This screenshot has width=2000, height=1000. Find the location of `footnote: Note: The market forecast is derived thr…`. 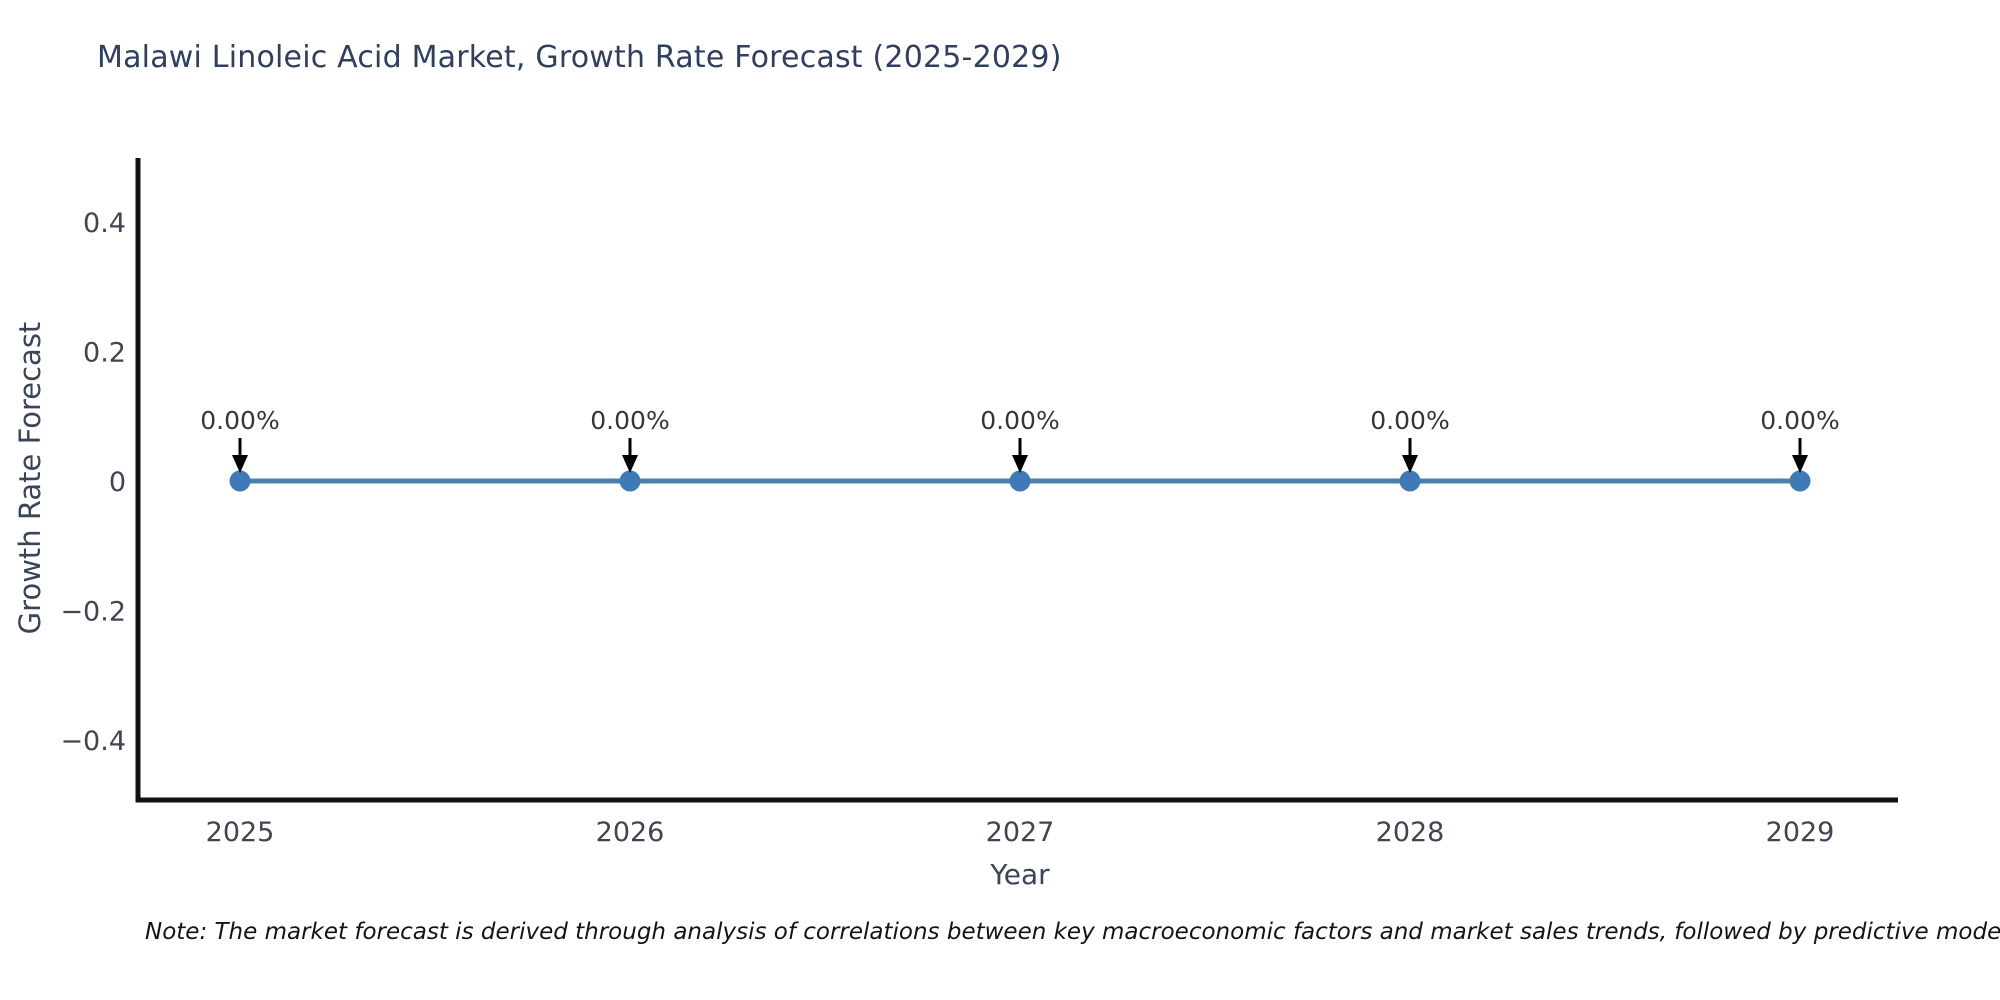

footnote: Note: The market forecast is derived thr… is located at coordinates (1072, 932).